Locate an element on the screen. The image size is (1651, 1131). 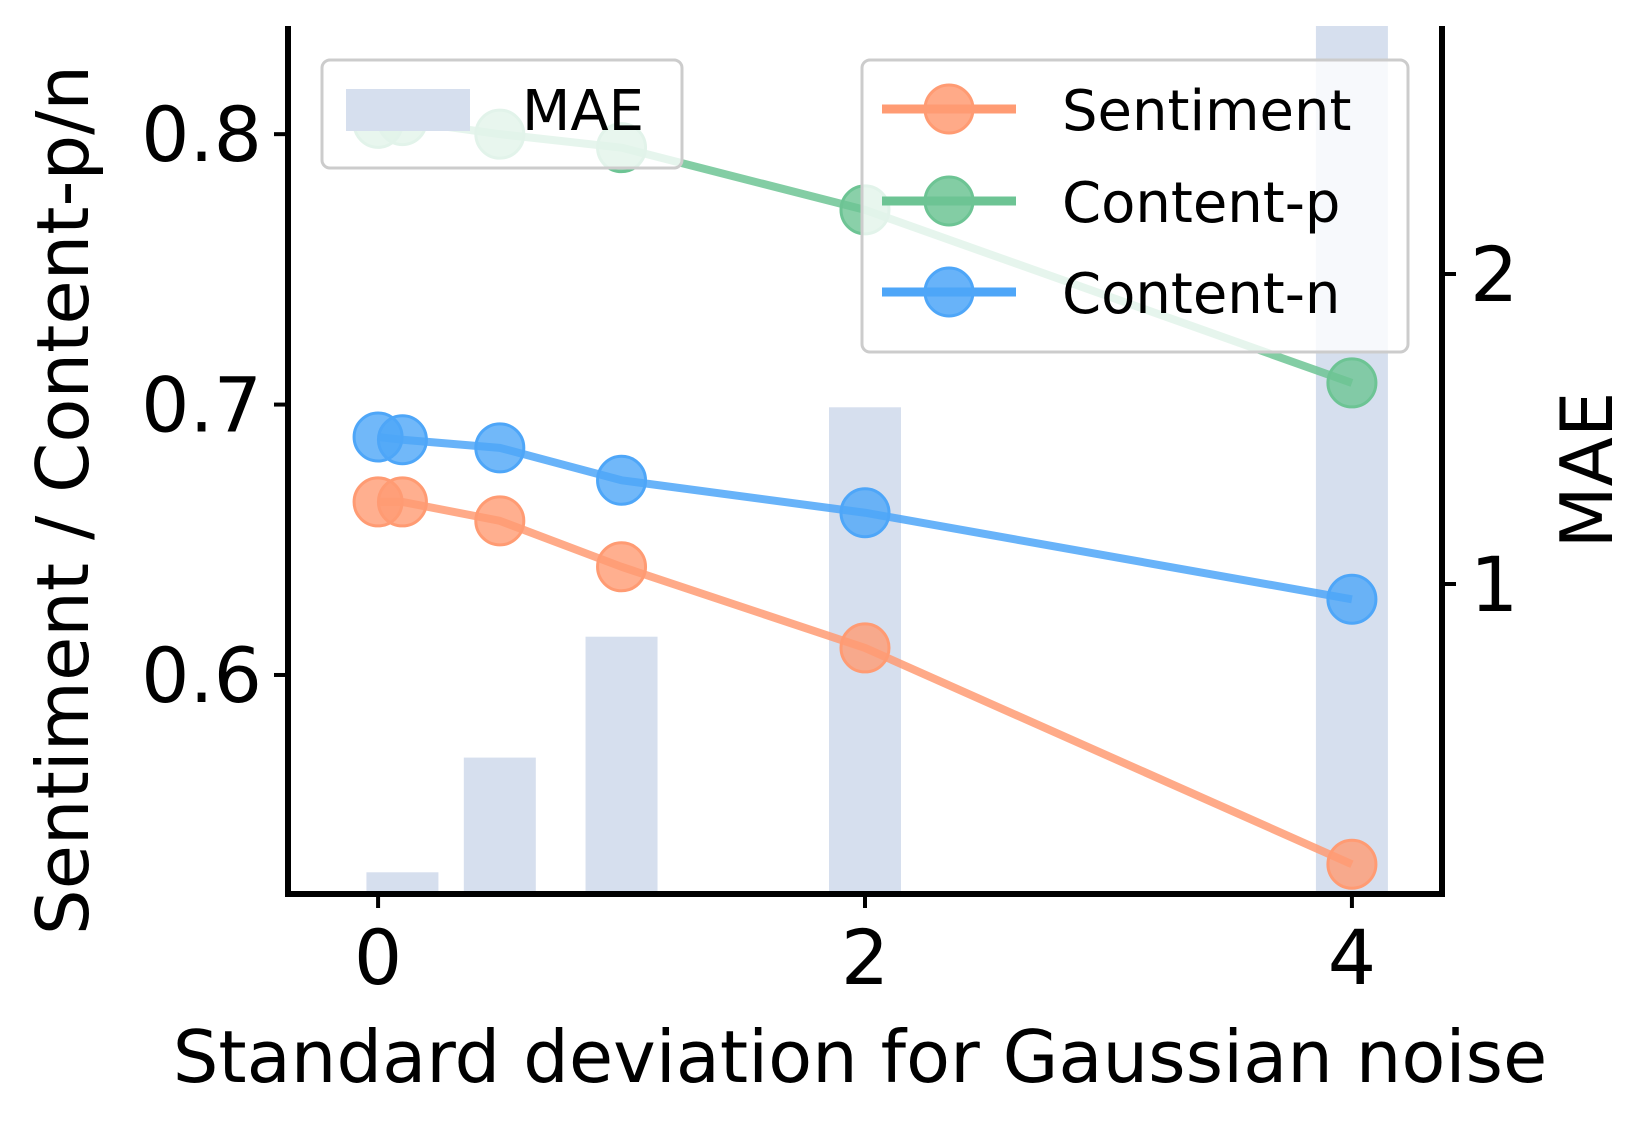
legend-sentiment-label: Sentiment is located at coordinates (1206, 111).